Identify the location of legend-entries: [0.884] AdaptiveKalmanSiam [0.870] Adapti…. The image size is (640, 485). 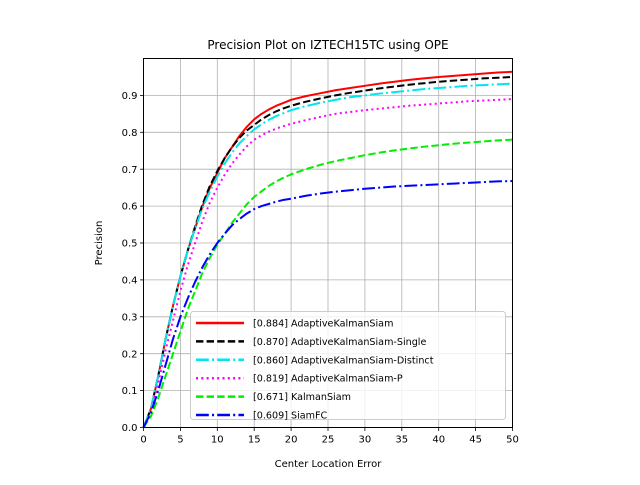
(315, 370).